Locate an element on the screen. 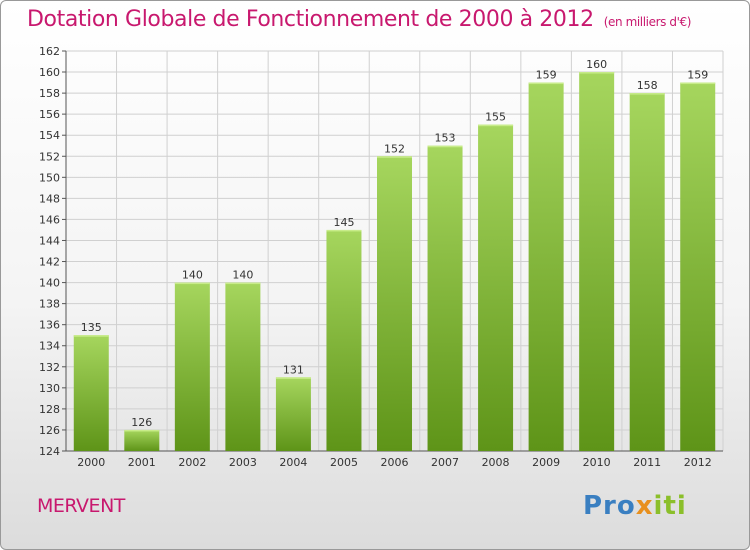 Image resolution: width=750 pixels, height=550 pixels. commune-name: MERVENT is located at coordinates (81, 506).